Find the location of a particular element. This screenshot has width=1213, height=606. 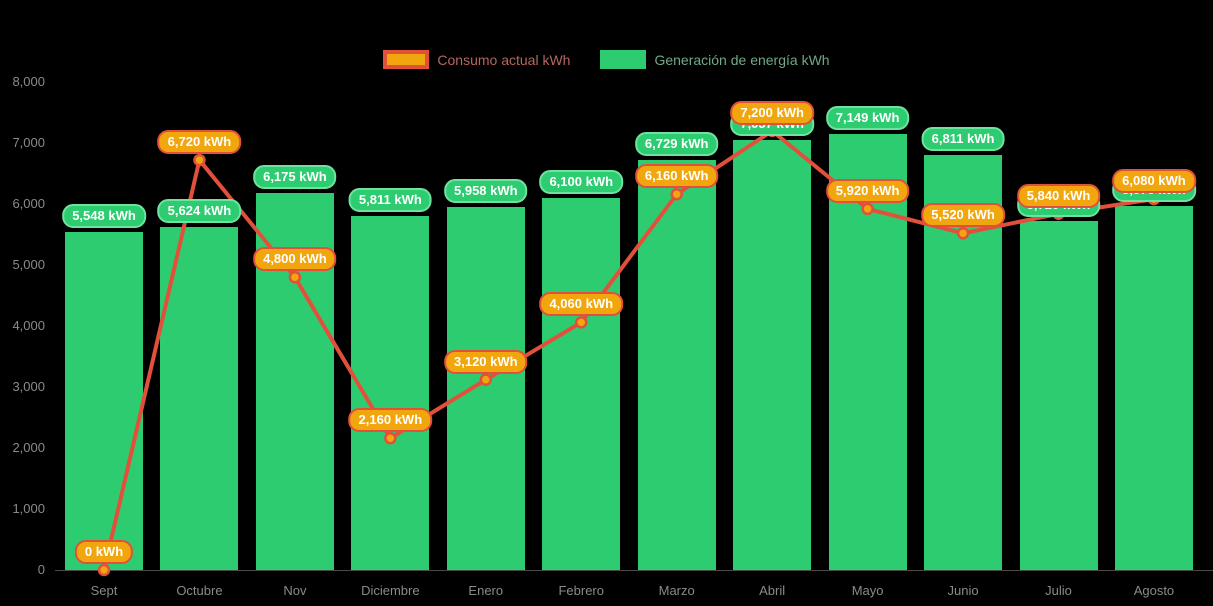

legend-label-consumo: Consumo actual kWh is located at coordinates (504, 59).